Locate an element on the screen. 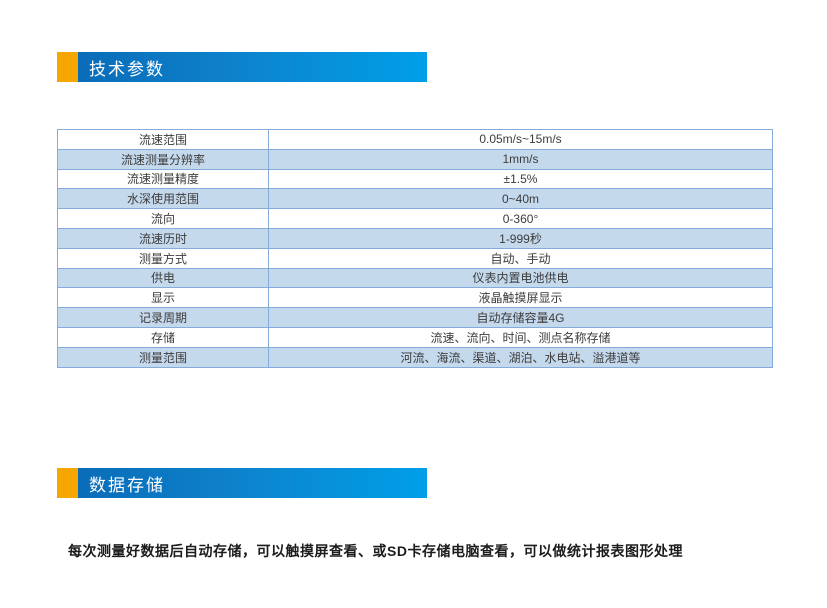 The height and width of the screenshot is (608, 827). table-row: 记录周期 自动存储容量4G is located at coordinates (415, 317).